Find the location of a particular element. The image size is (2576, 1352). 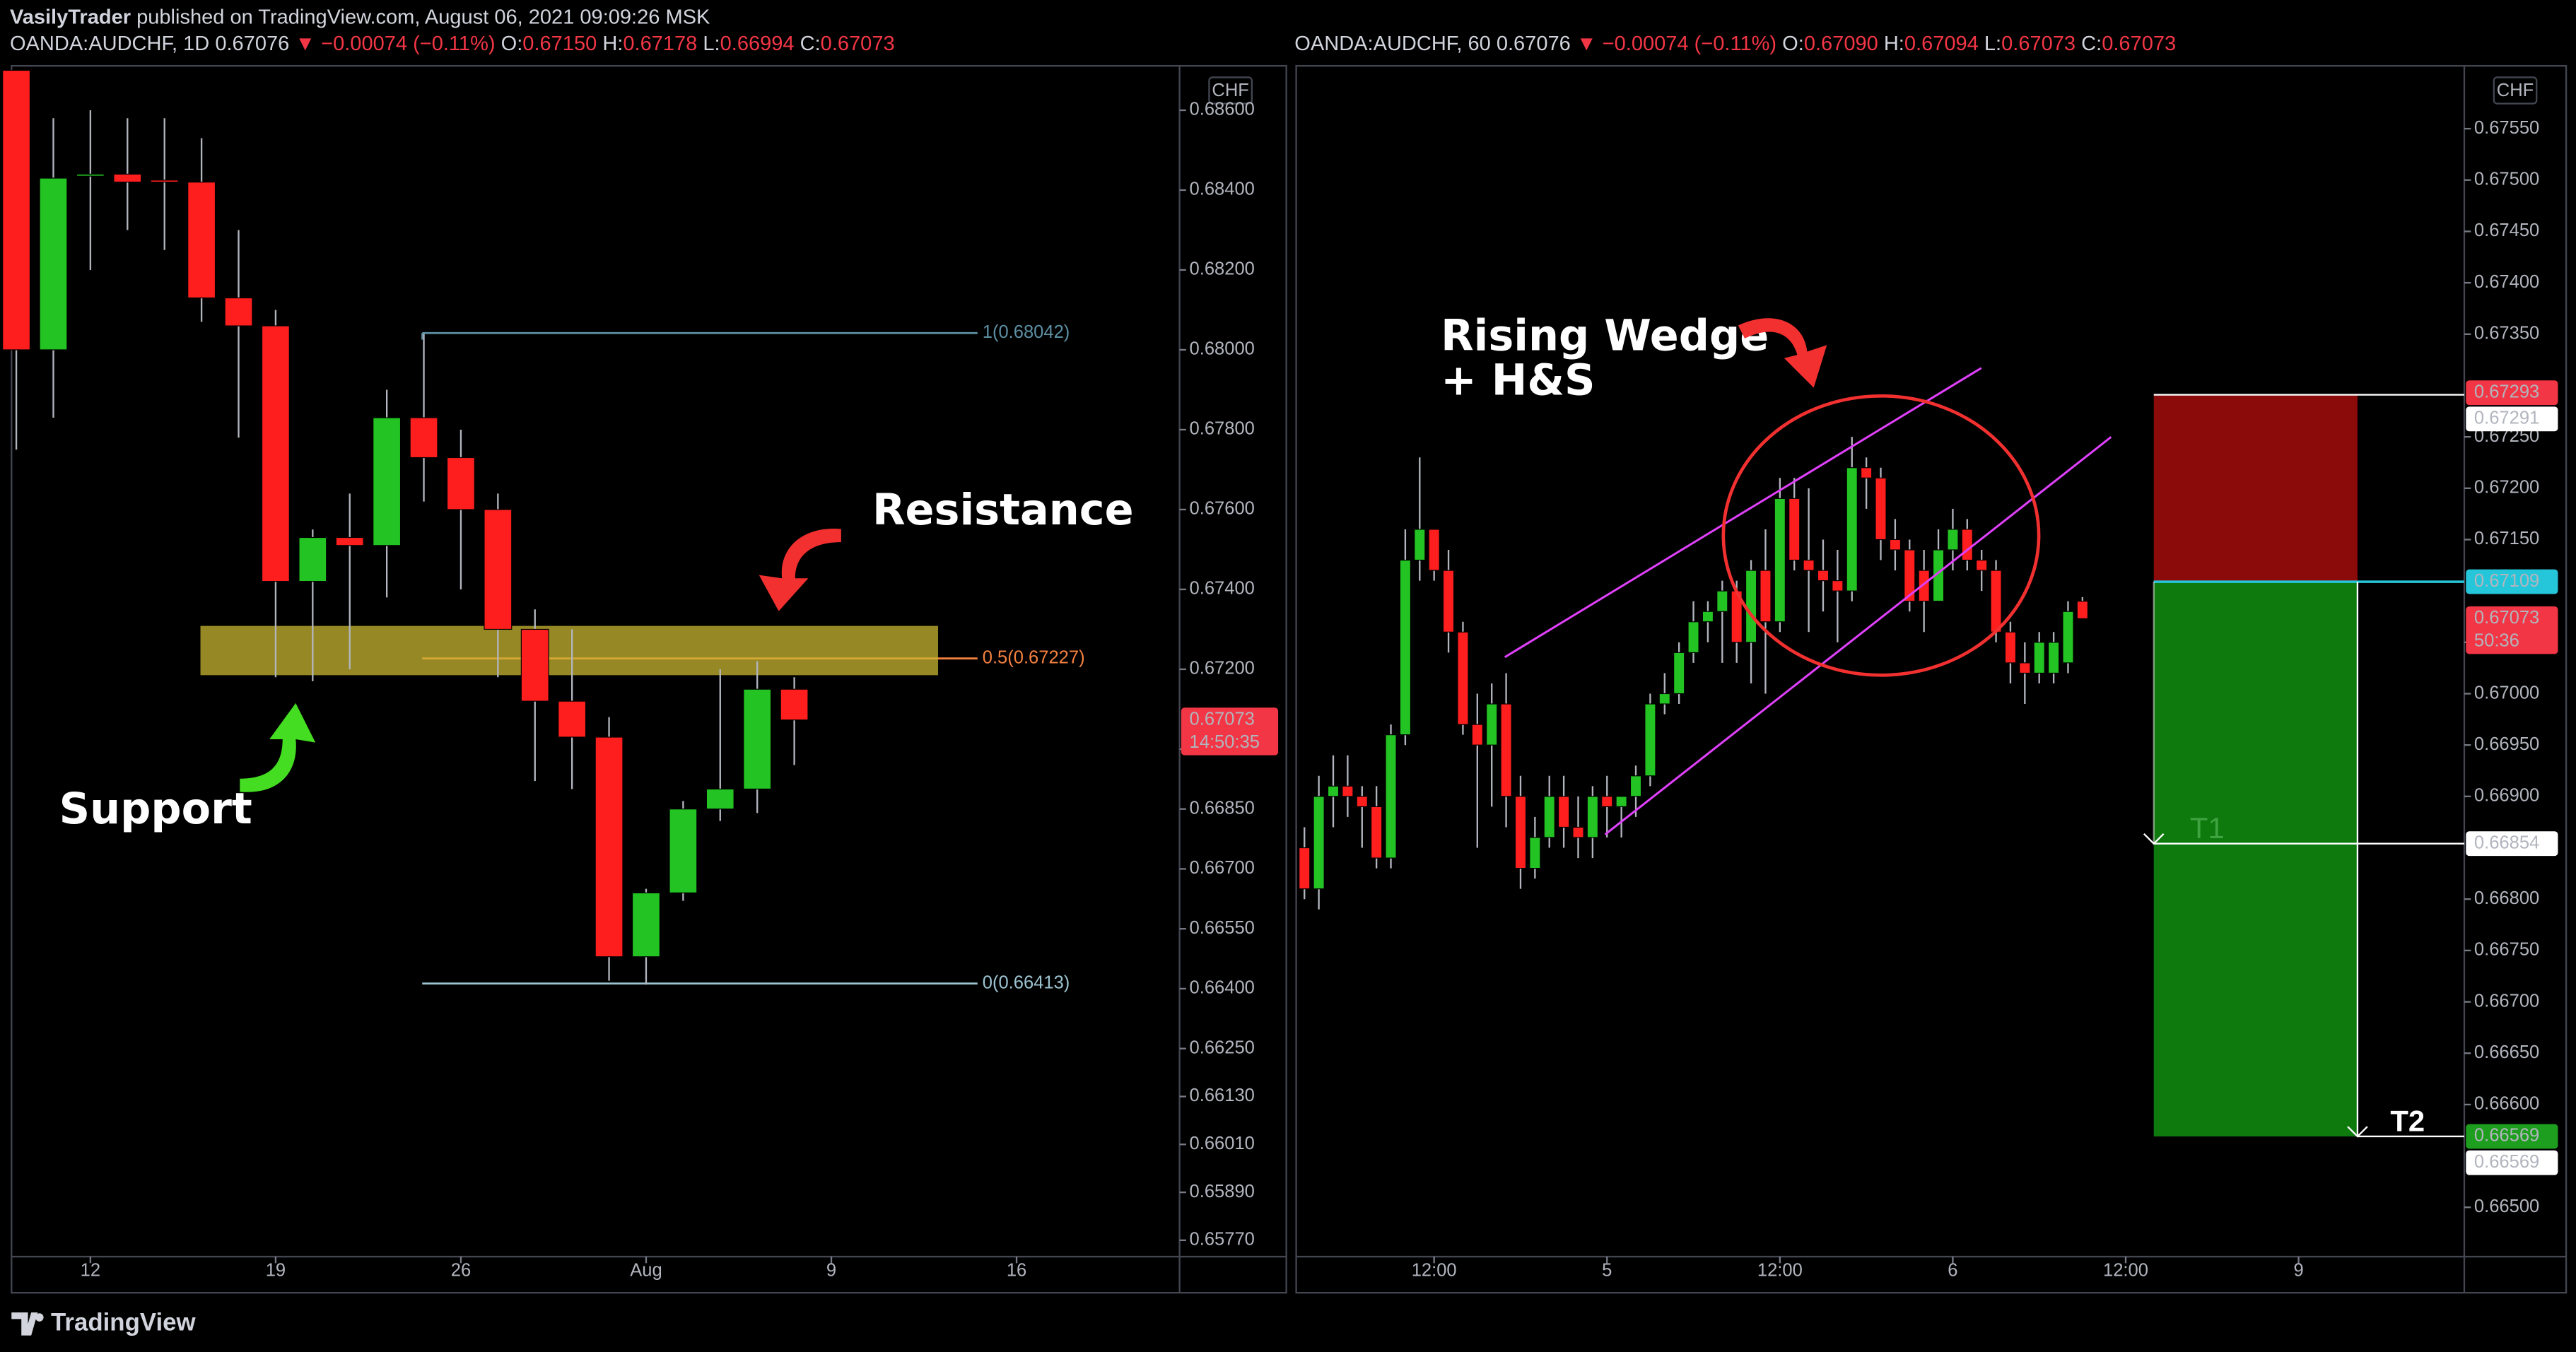

y-tick-label: 0.67550 is located at coordinates (2507, 128).